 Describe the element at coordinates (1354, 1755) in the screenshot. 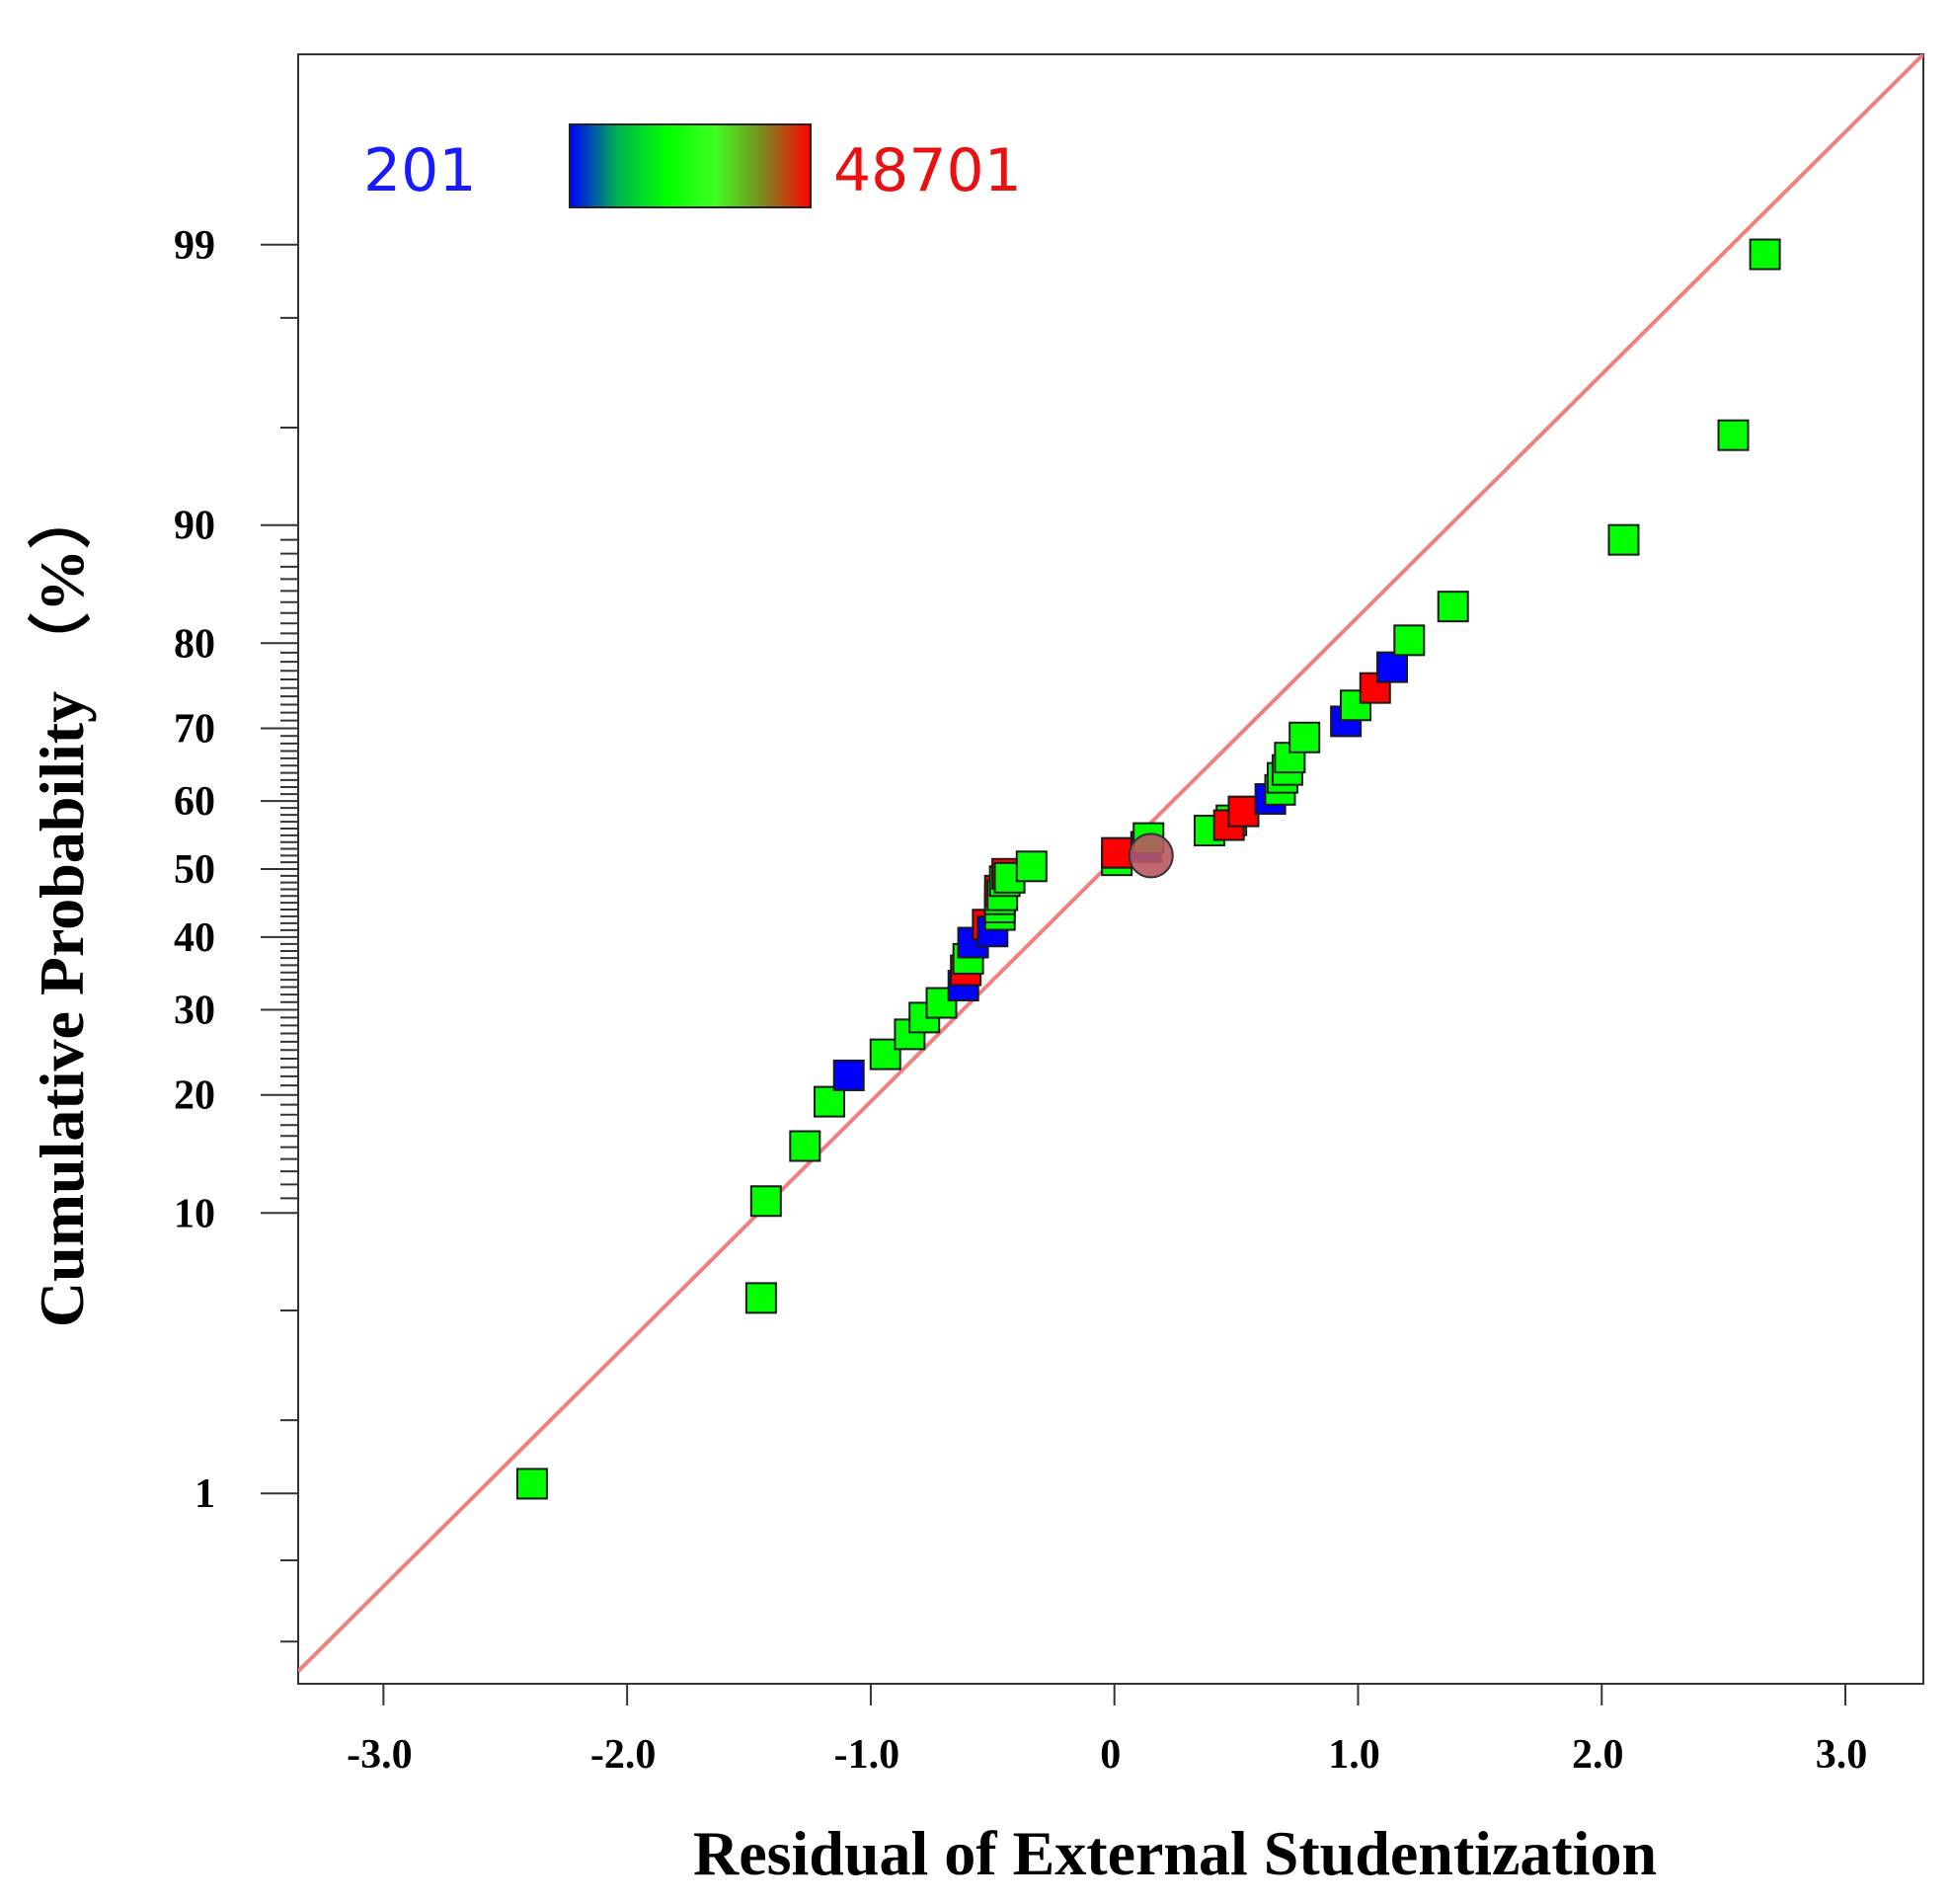

I see `x-tick-label-1.0: 1.0` at that location.